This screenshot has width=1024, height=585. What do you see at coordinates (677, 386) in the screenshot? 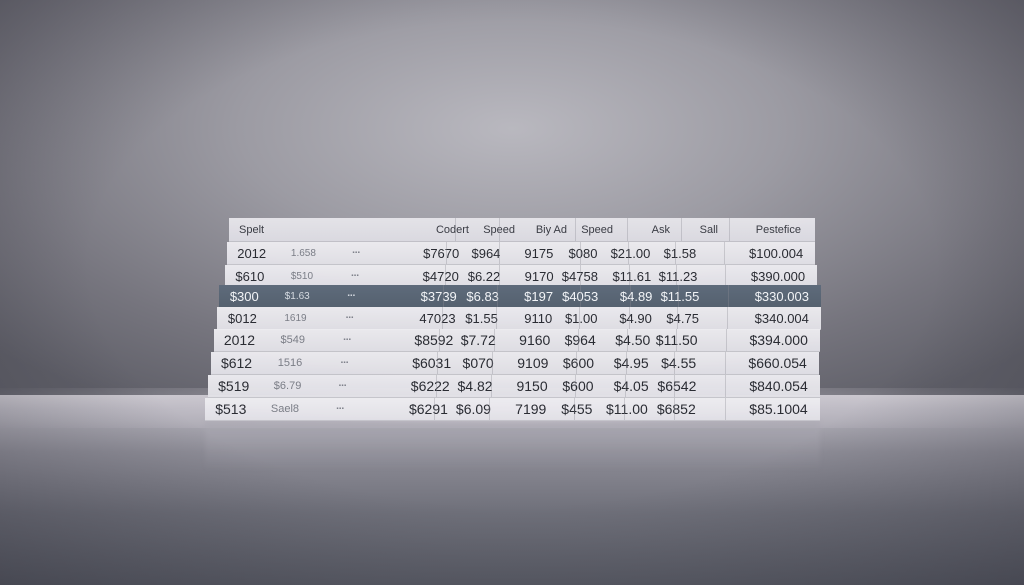
I see `table-cell: $6542` at bounding box center [677, 386].